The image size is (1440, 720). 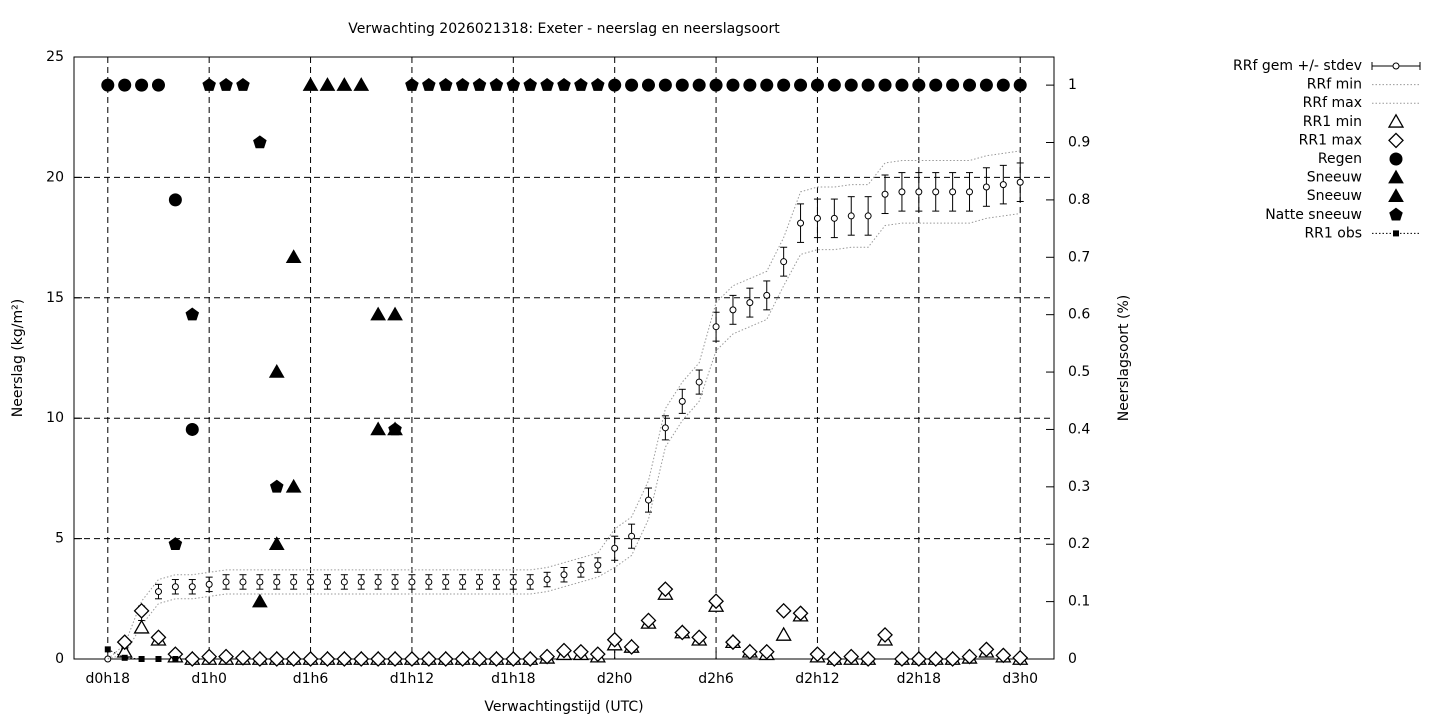 What do you see at coordinates (817, 679) in the screenshot?
I see `x-tick-label: d2h12` at bounding box center [817, 679].